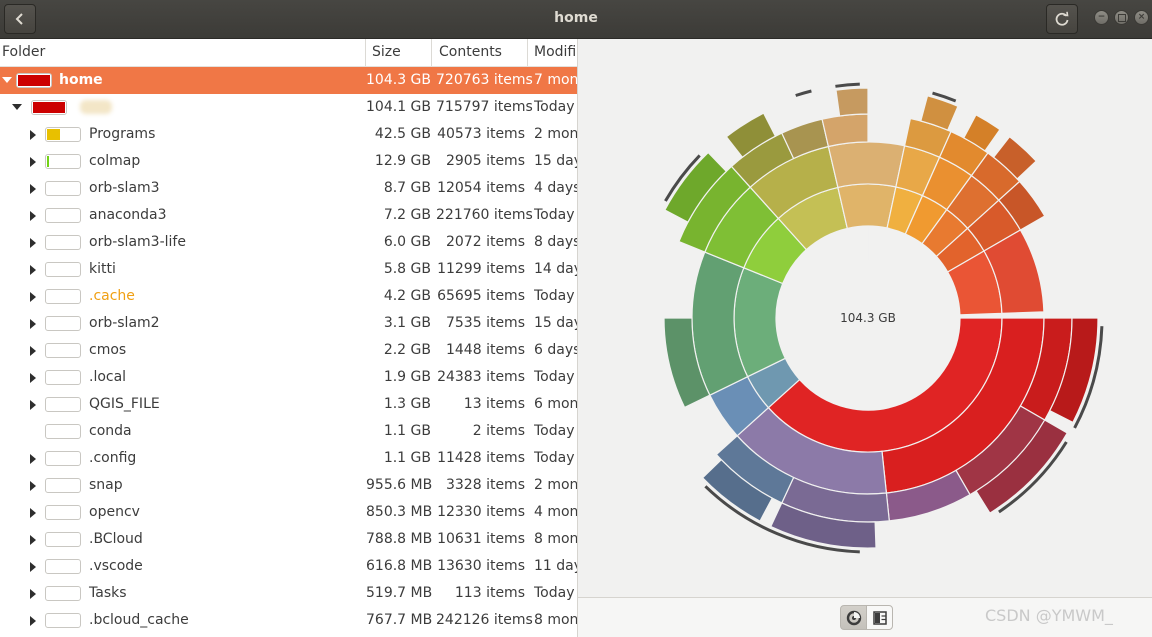  What do you see at coordinates (183, 52) in the screenshot?
I see `column-folder: Folder` at bounding box center [183, 52].